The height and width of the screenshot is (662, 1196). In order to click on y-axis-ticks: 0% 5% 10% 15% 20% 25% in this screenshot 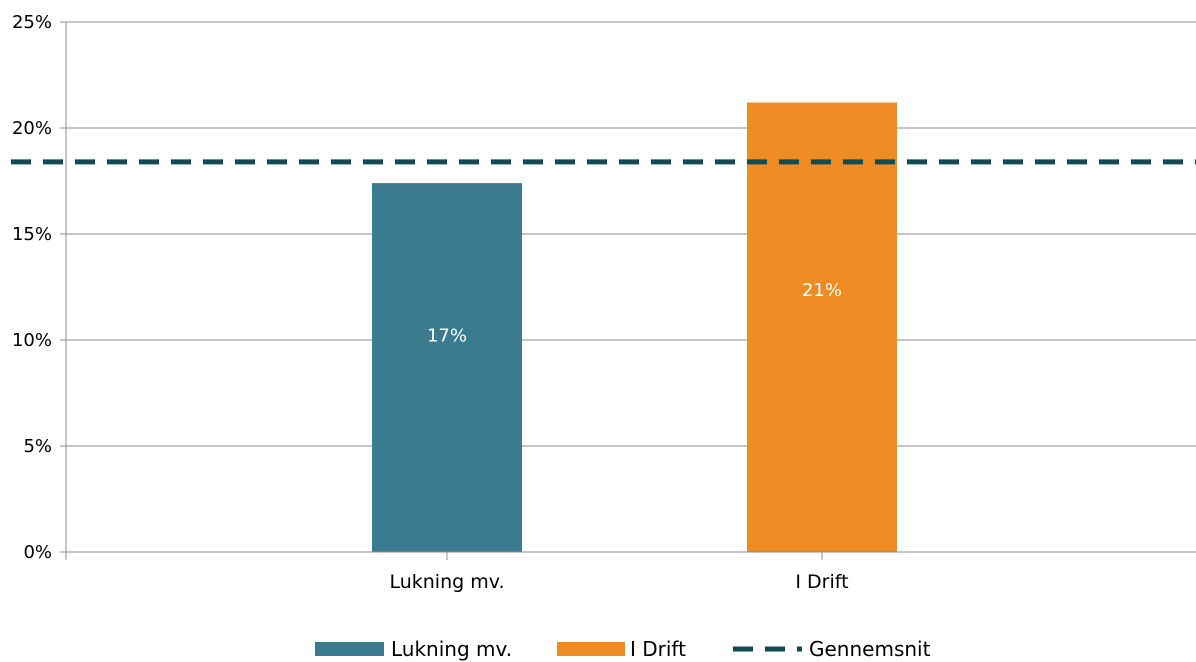, I will do `click(39, 287)`.